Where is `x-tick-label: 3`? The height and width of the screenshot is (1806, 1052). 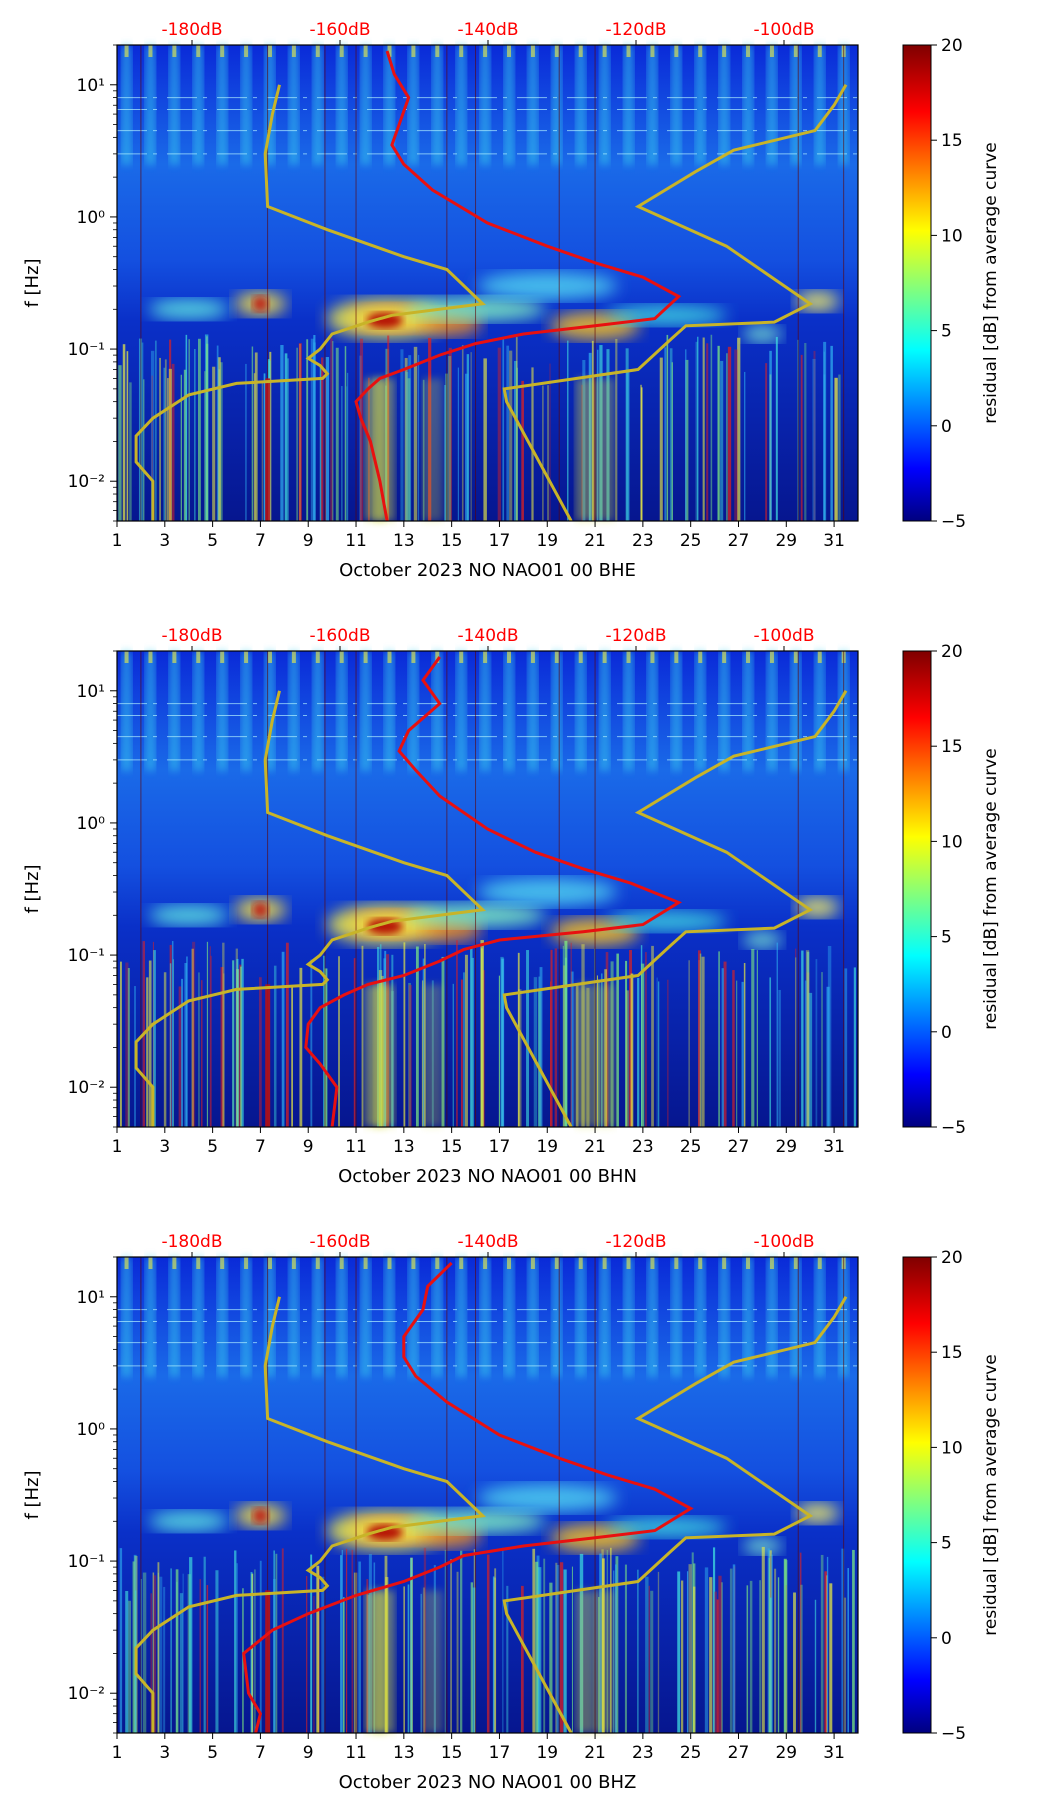 x-tick-label: 3 is located at coordinates (164, 1147).